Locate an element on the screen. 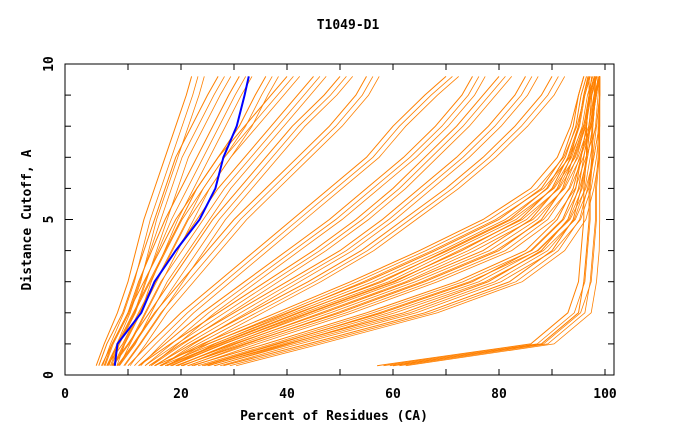 The image size is (680, 444). x-tick-label: 40 is located at coordinates (287, 394).